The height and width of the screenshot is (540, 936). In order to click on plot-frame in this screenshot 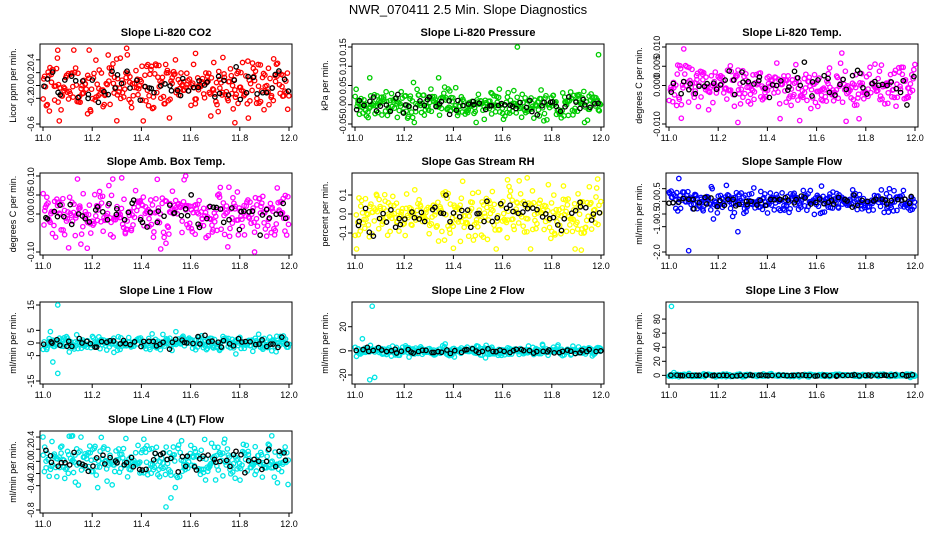, I will do `click(478, 343)`.